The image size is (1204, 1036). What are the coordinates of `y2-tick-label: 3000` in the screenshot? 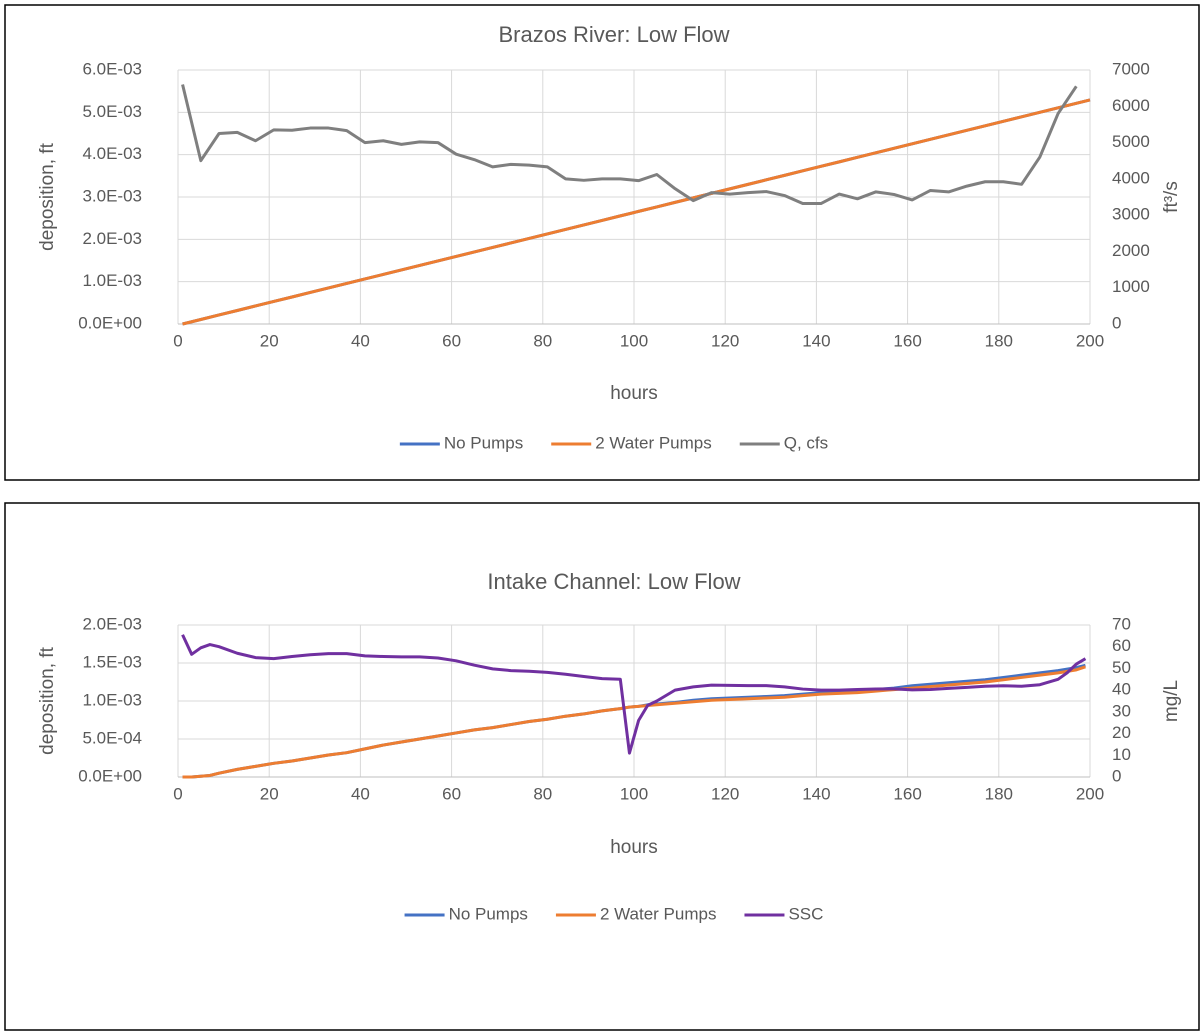 It's located at (1131, 214).